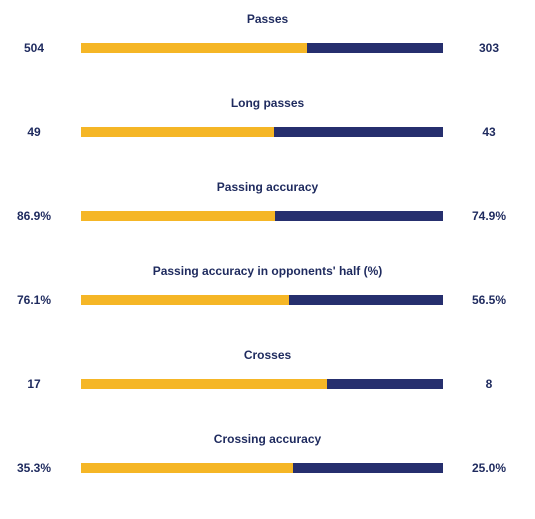  Describe the element at coordinates (267, 378) in the screenshot. I see `stat-row-crosses: Crosses 17 8` at that location.